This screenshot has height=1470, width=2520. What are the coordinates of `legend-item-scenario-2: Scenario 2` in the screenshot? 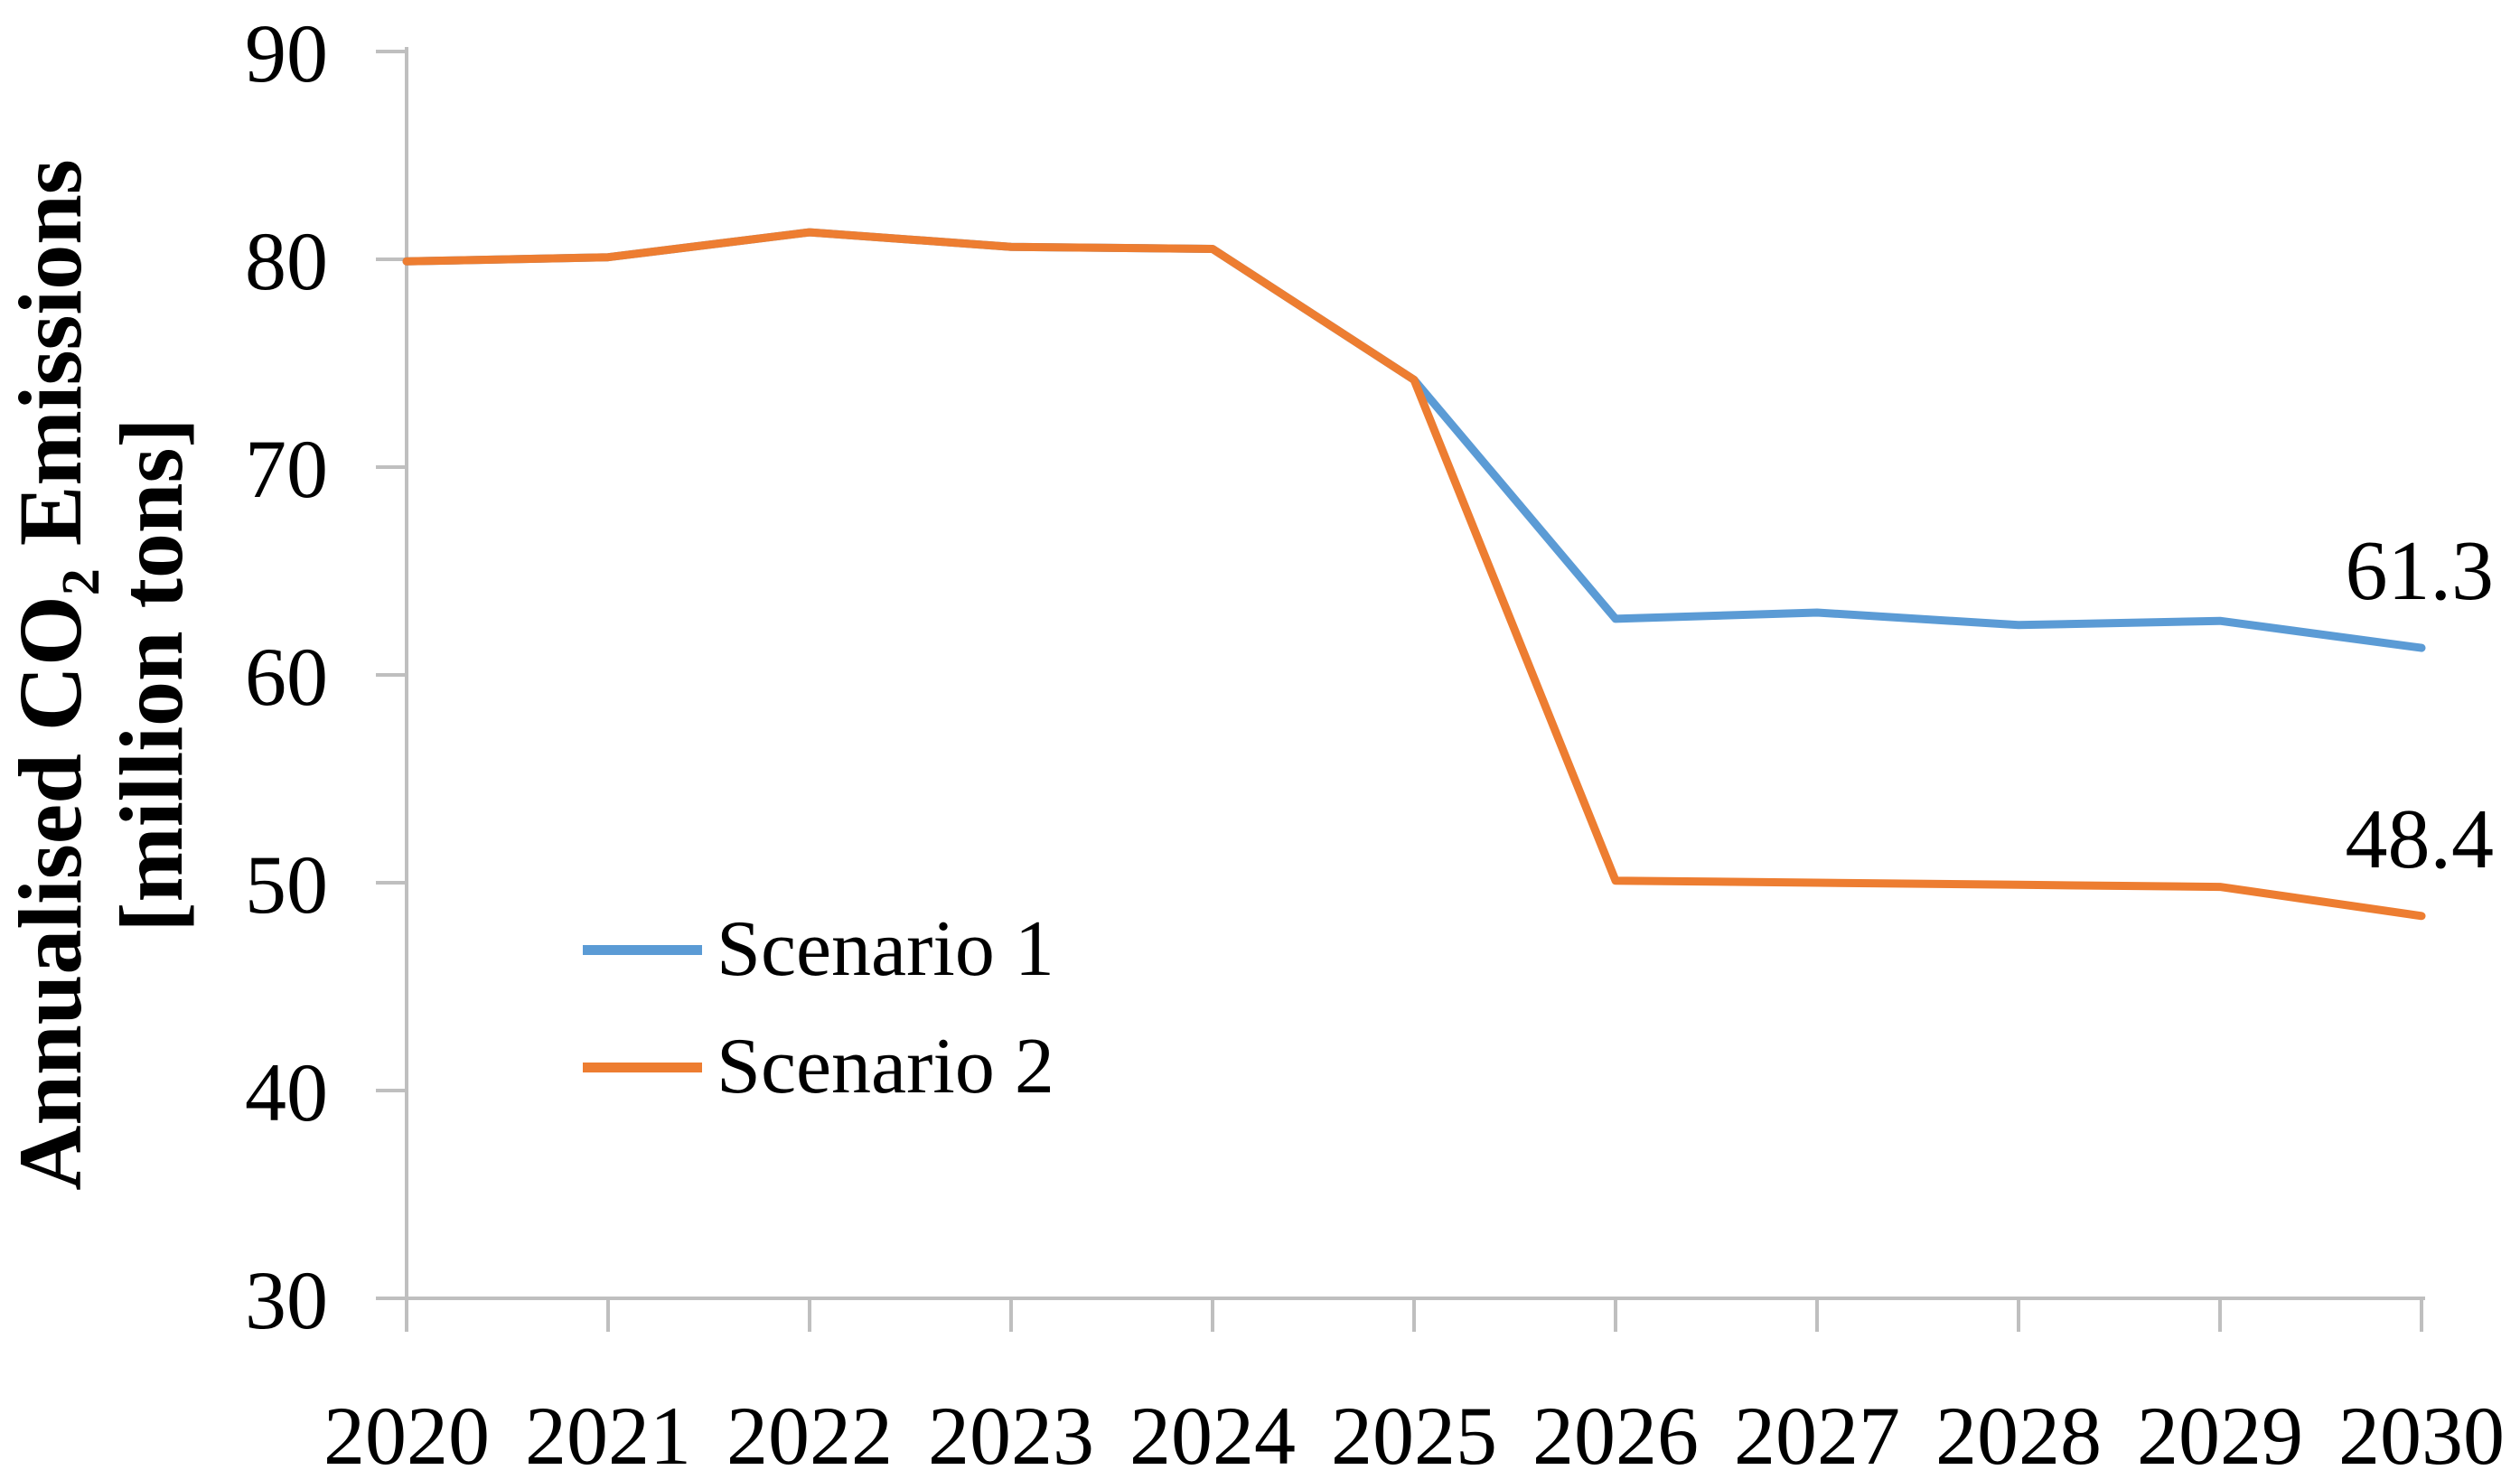 It's located at (819, 1067).